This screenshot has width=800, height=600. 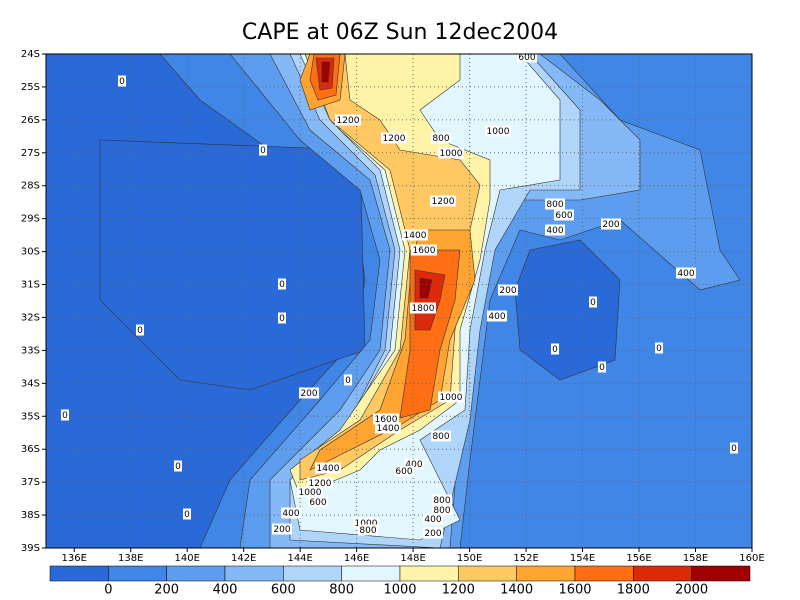 I want to click on y-tick-label: 27S, so click(x=30, y=153).